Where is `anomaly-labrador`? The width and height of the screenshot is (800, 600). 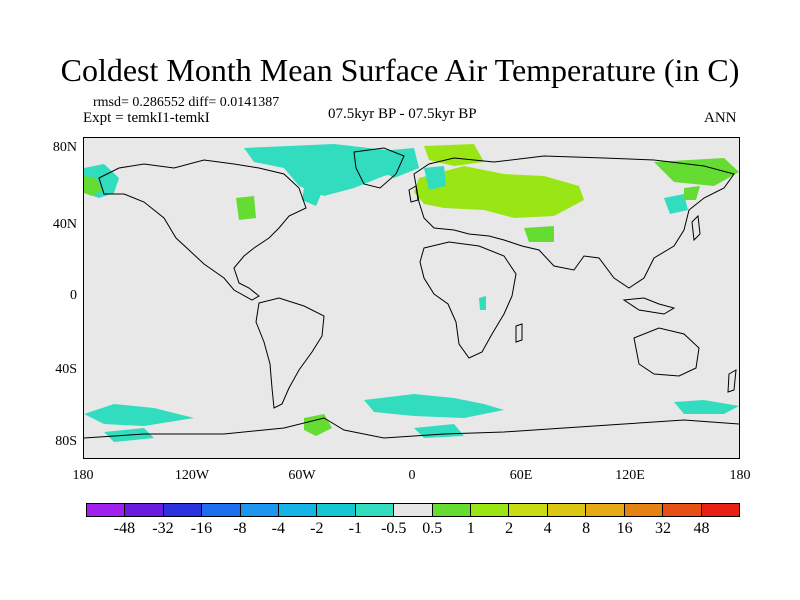 anomaly-labrador is located at coordinates (246, 208).